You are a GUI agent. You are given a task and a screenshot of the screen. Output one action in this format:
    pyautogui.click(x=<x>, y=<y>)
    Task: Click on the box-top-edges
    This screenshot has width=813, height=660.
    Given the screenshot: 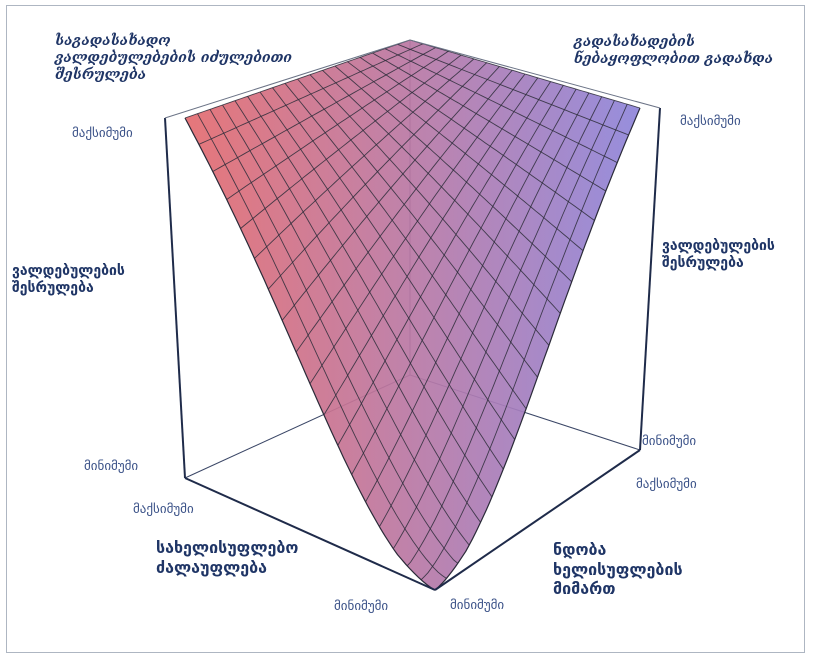 What is the action you would take?
    pyautogui.click(x=412, y=79)
    